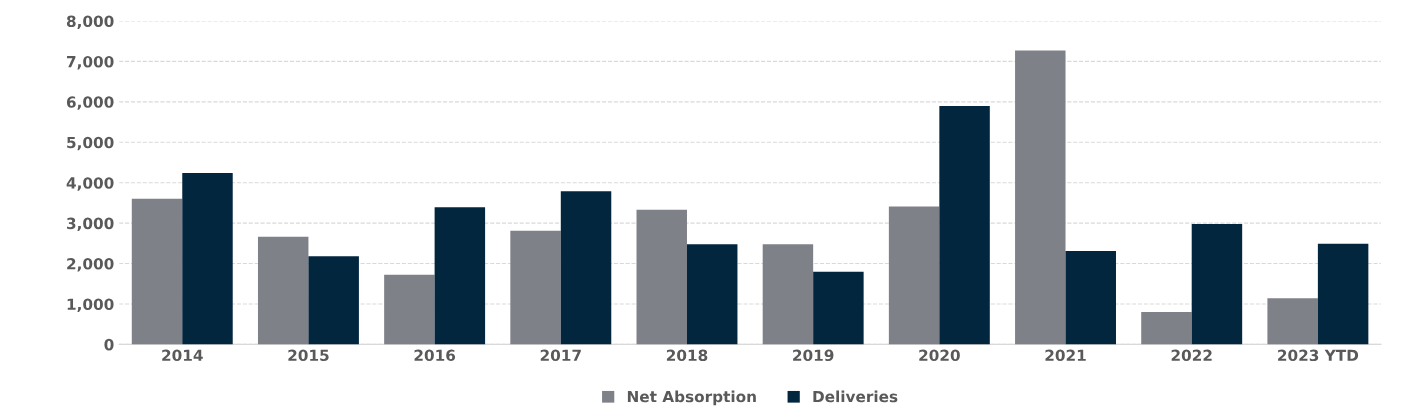  What do you see at coordinates (182, 355) in the screenshot?
I see `x-tick-label: 2014` at bounding box center [182, 355].